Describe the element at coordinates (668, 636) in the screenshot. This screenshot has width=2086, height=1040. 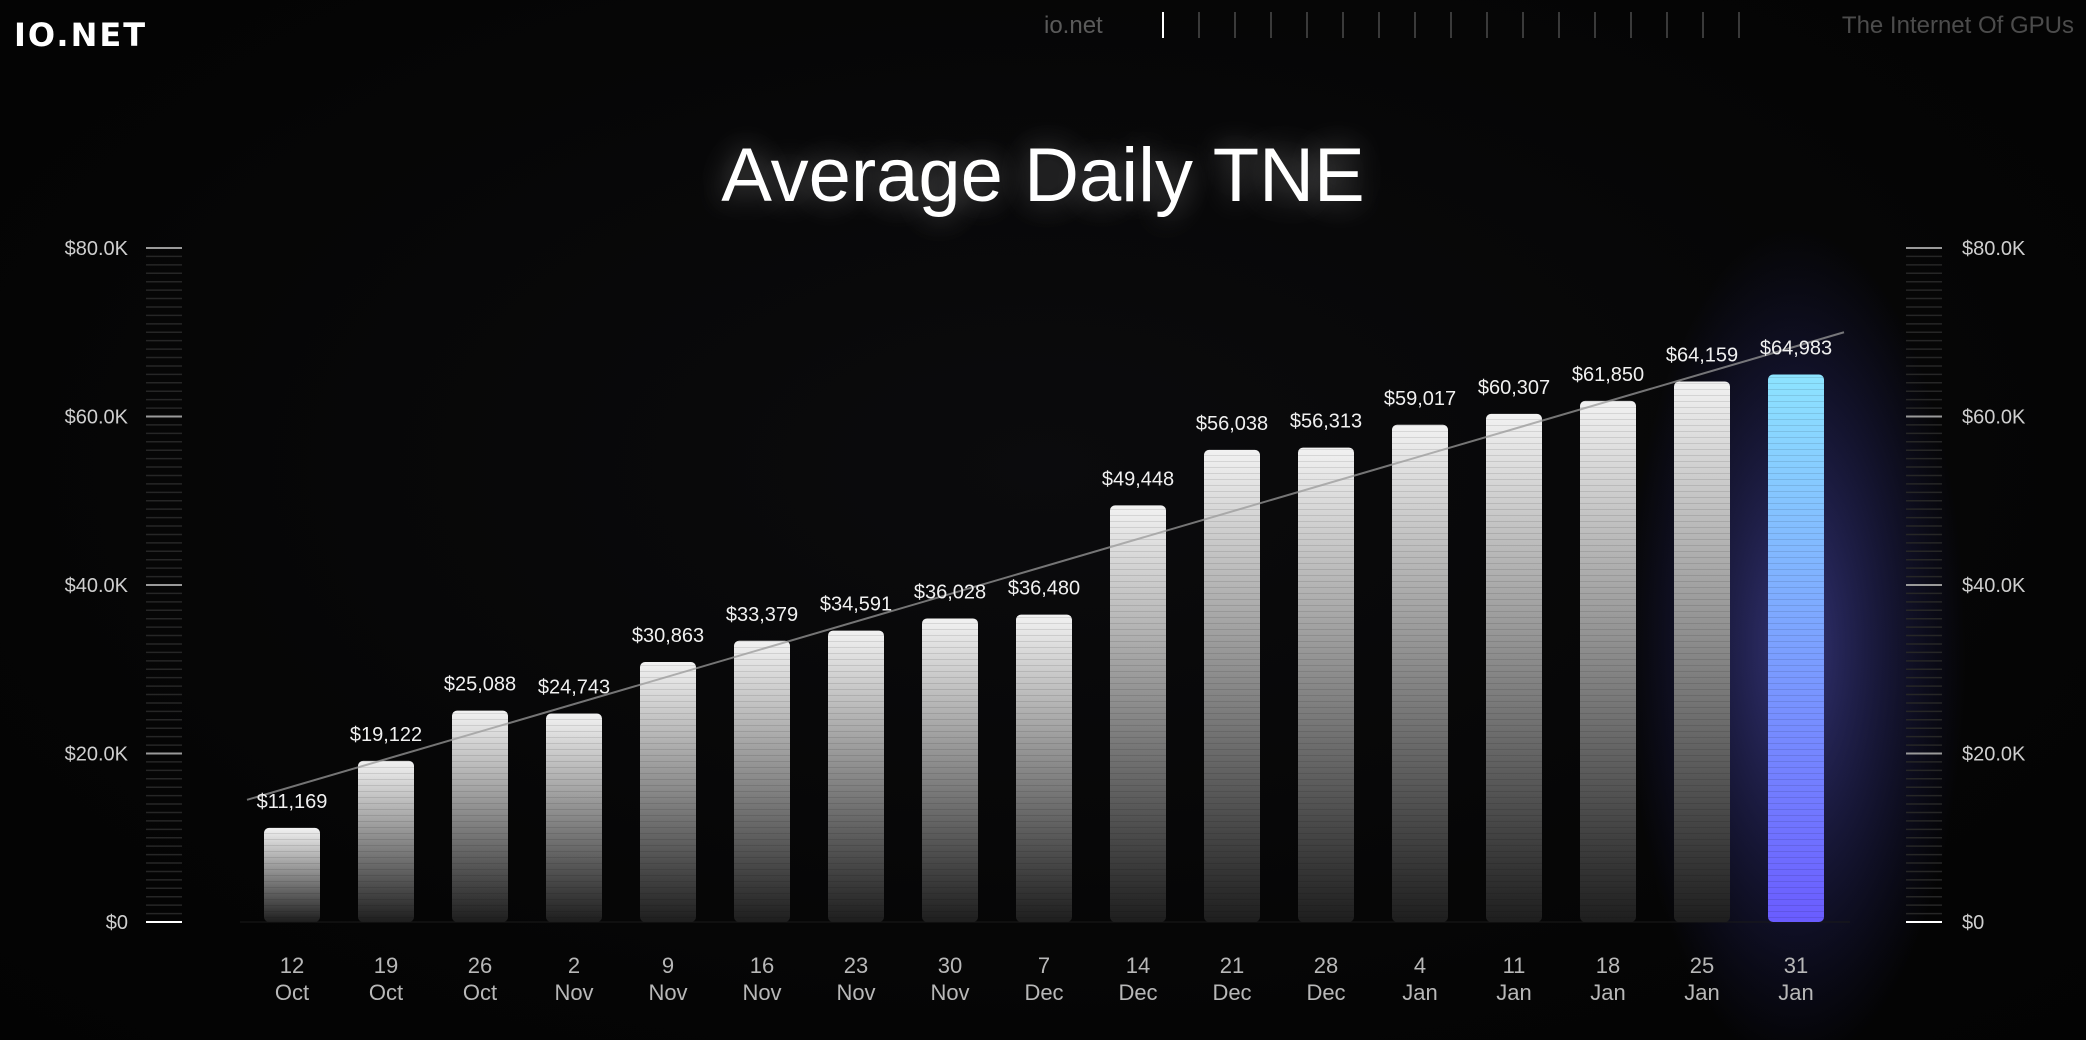
I see `bar-value-label: $30,863` at that location.